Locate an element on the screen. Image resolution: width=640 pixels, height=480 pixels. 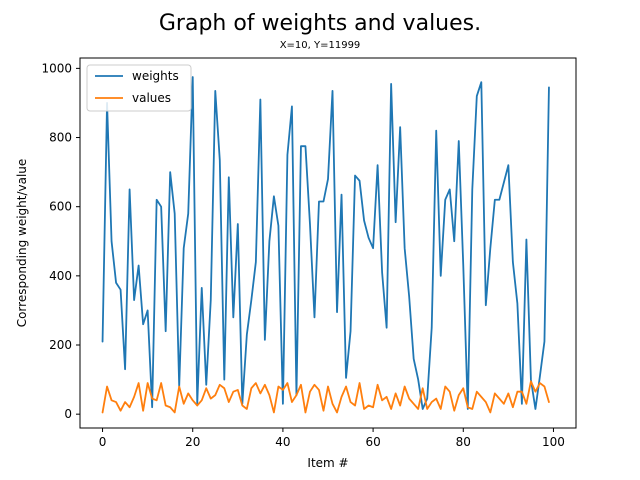
y-axis-label: Corresponding weight/value is located at coordinates (22, 243).